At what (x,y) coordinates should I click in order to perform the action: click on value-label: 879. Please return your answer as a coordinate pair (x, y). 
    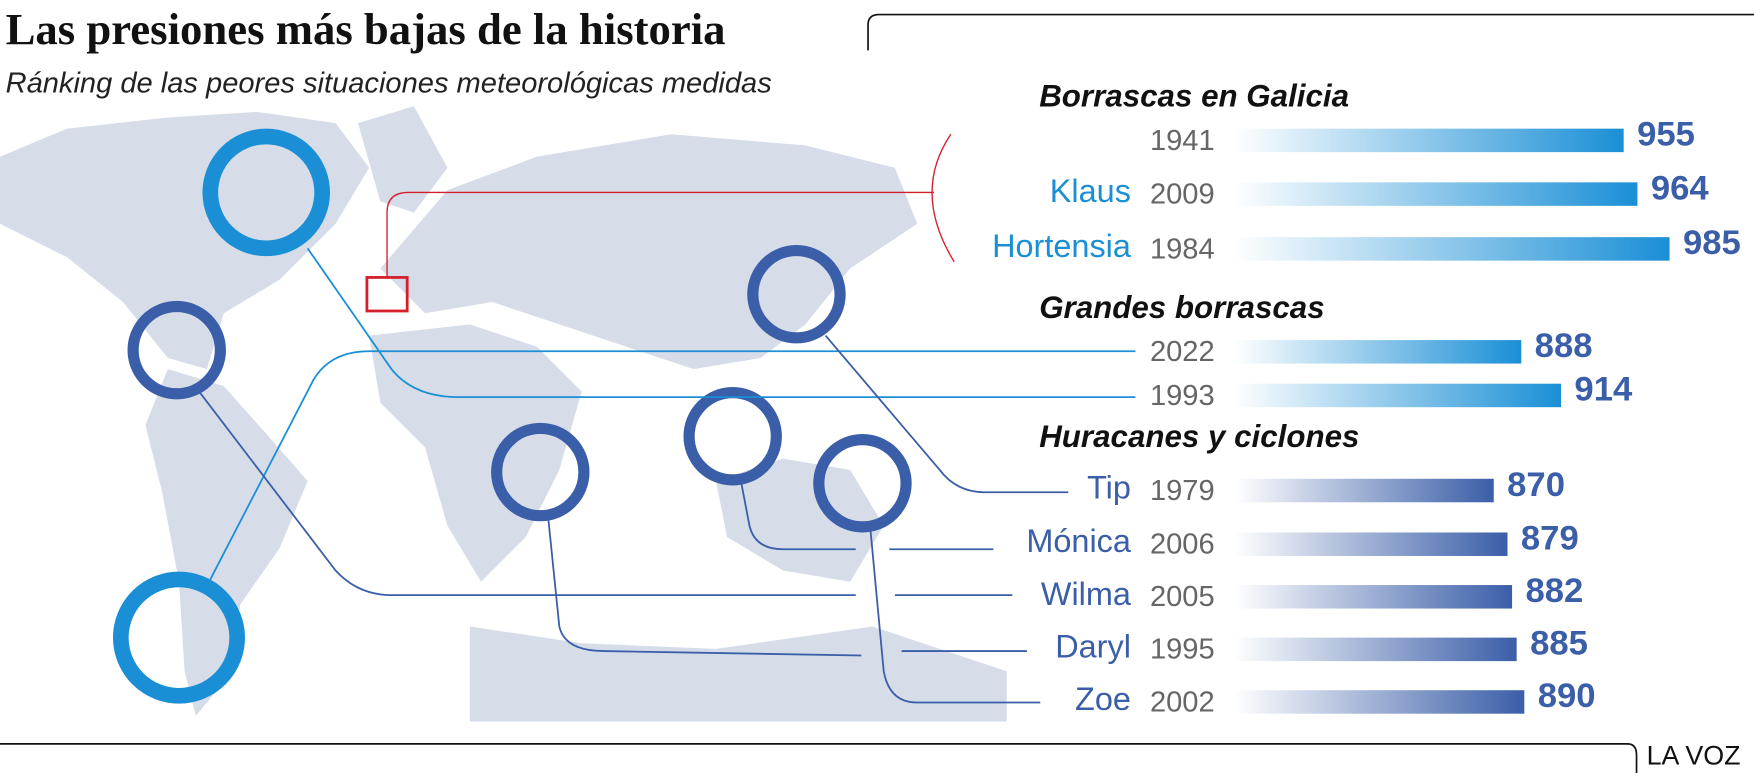
    Looking at the image, I should click on (1550, 538).